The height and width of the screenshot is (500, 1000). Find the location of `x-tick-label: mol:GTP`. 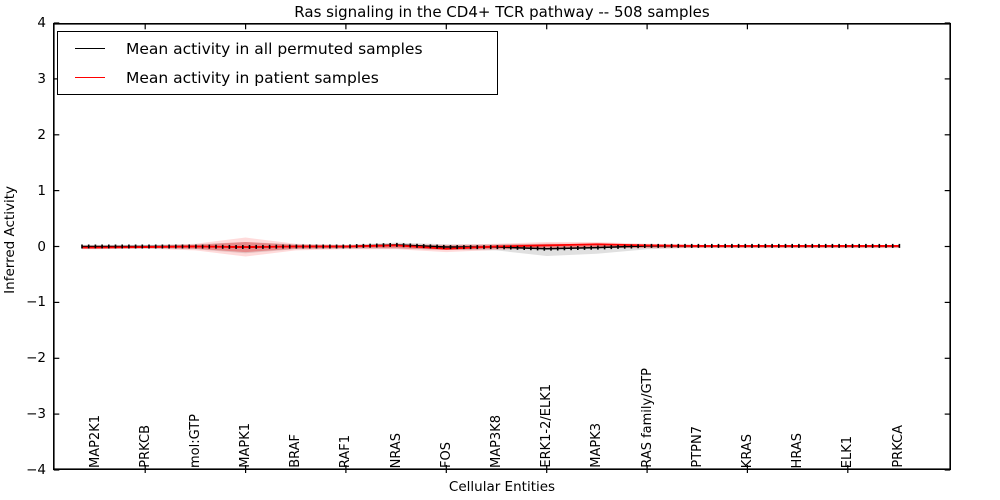

x-tick-label: mol:GTP is located at coordinates (195, 441).